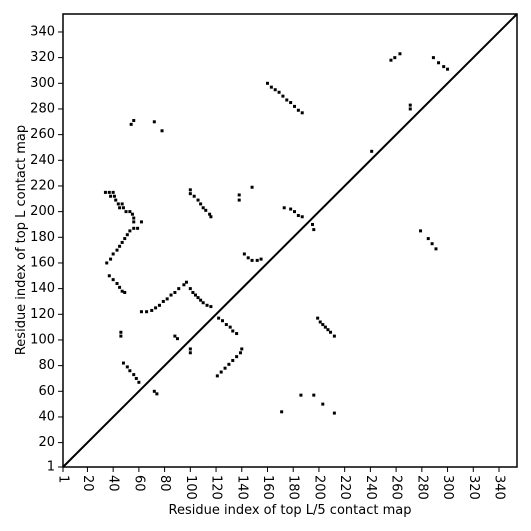  Describe the element at coordinates (267, 487) in the screenshot. I see `x-tick-label: 160` at that location.